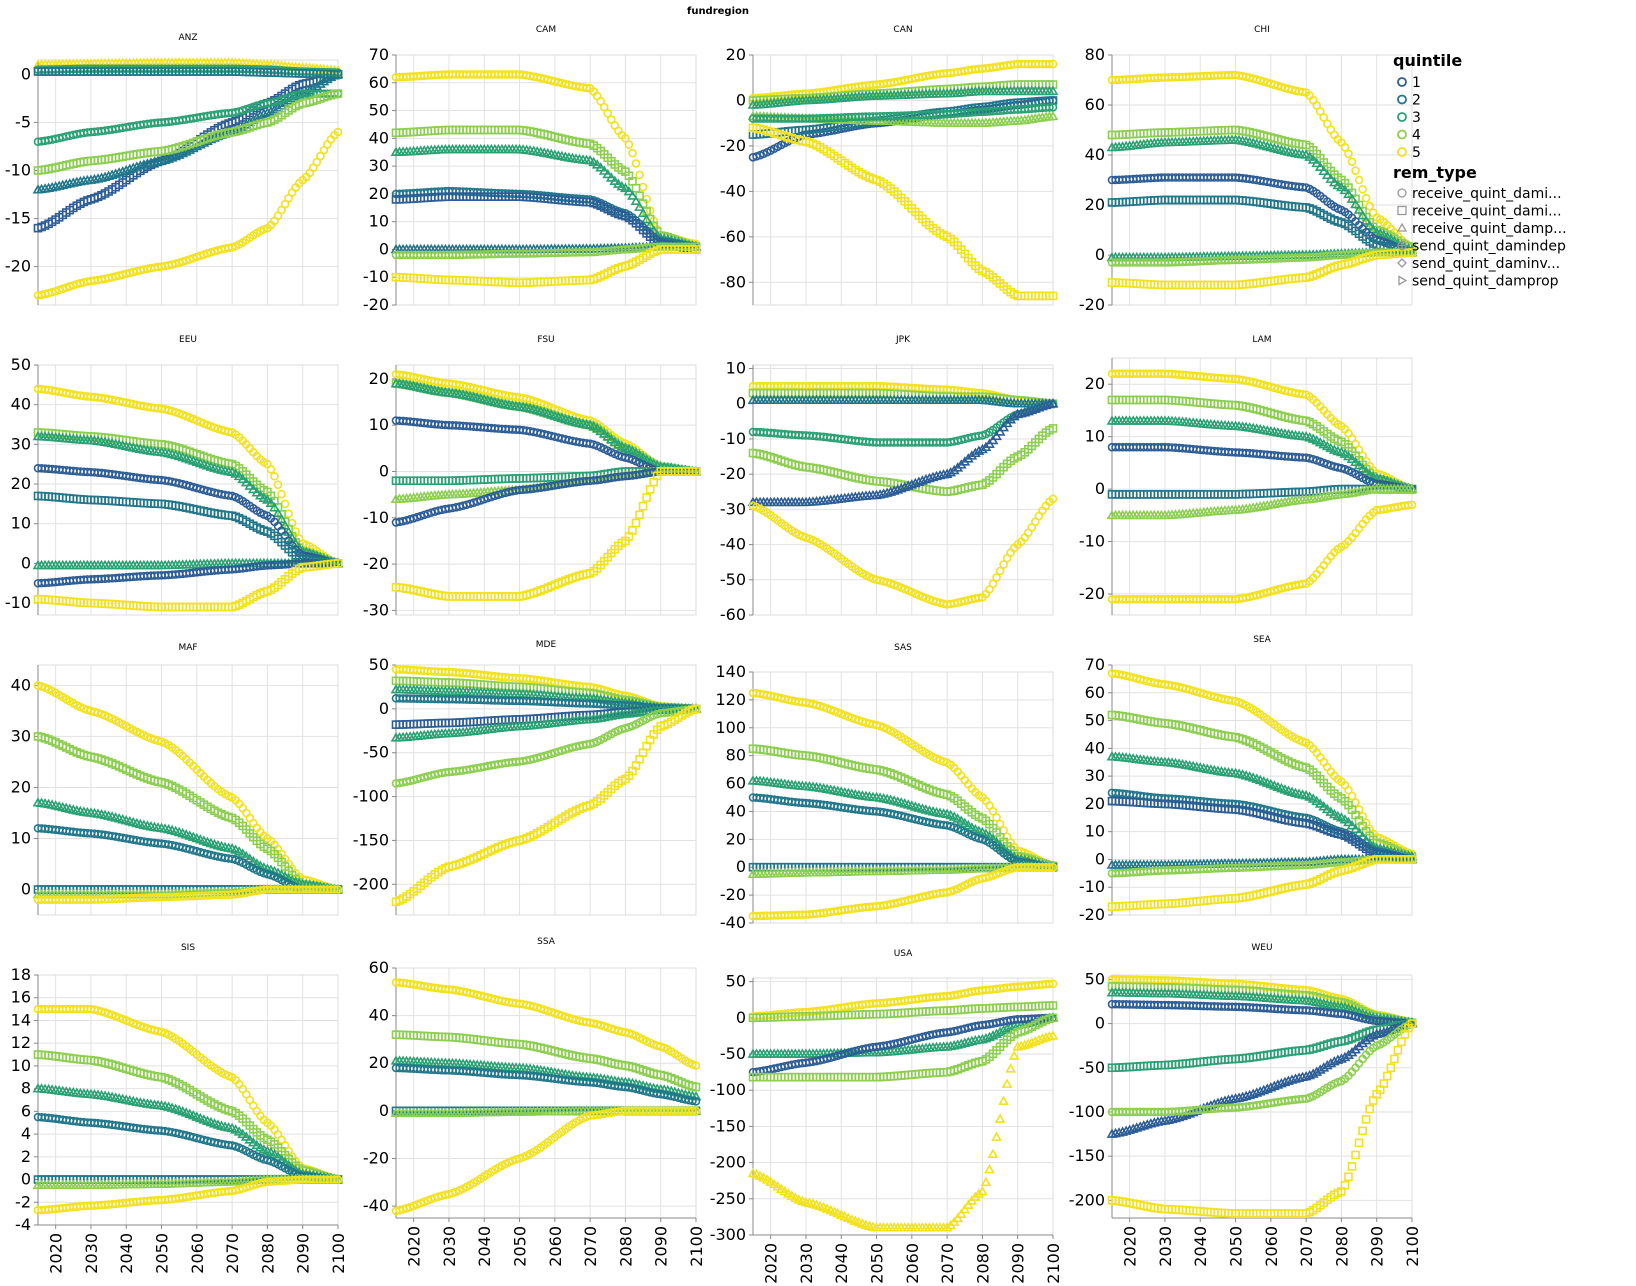 Image resolution: width=1636 pixels, height=1286 pixels. Describe the element at coordinates (718, 11) in the screenshot. I see `facet-header: fundregion` at that location.